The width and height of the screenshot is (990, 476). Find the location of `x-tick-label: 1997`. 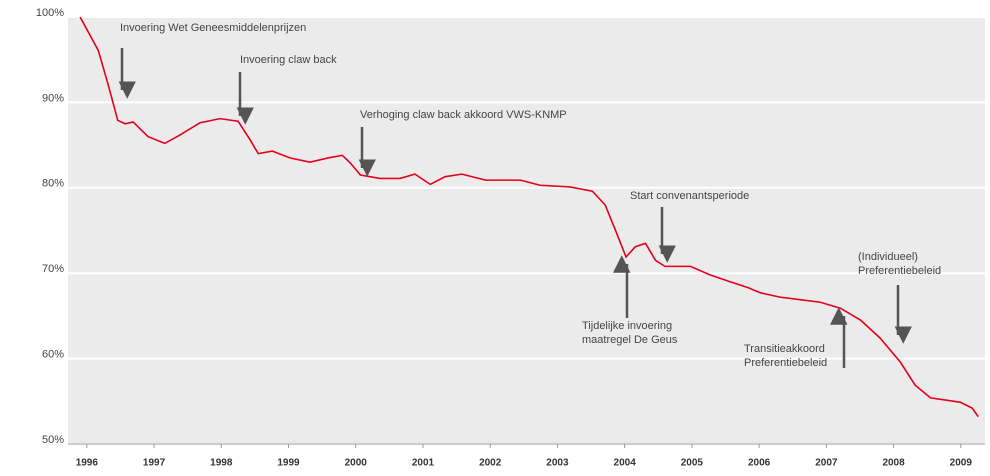

x-tick-label: 1997 is located at coordinates (154, 463).